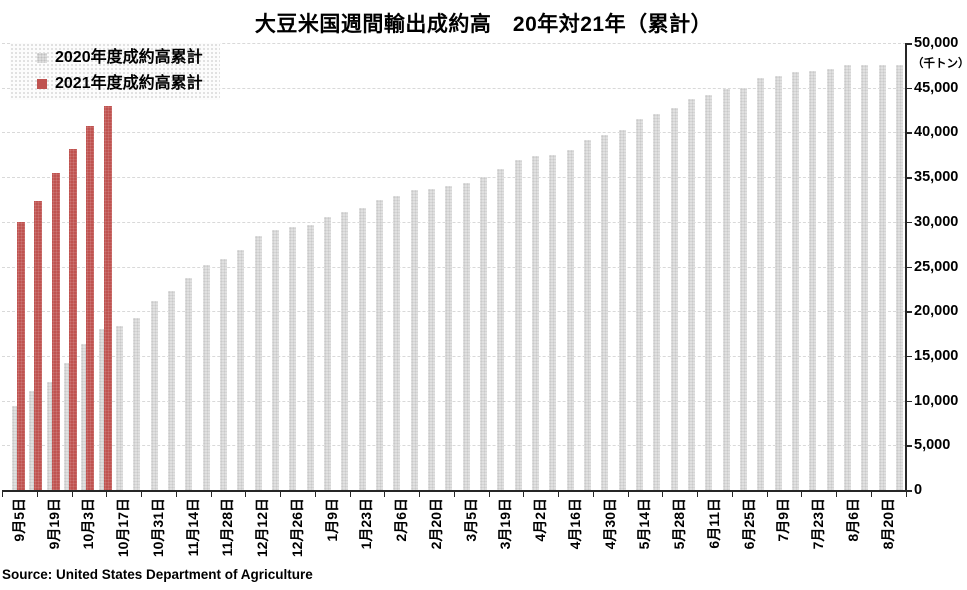 The image size is (967, 590). What do you see at coordinates (366, 524) in the screenshot?
I see `x-tick-label: 1月23日` at bounding box center [366, 524].